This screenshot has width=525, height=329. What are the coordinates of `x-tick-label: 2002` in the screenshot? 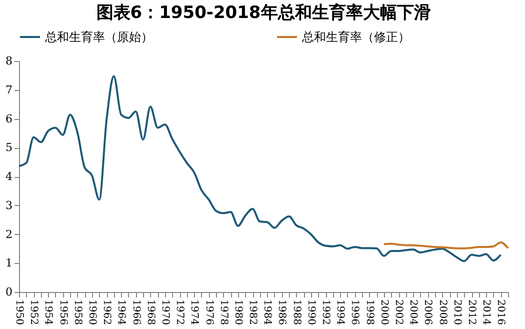 It's located at (398, 312).